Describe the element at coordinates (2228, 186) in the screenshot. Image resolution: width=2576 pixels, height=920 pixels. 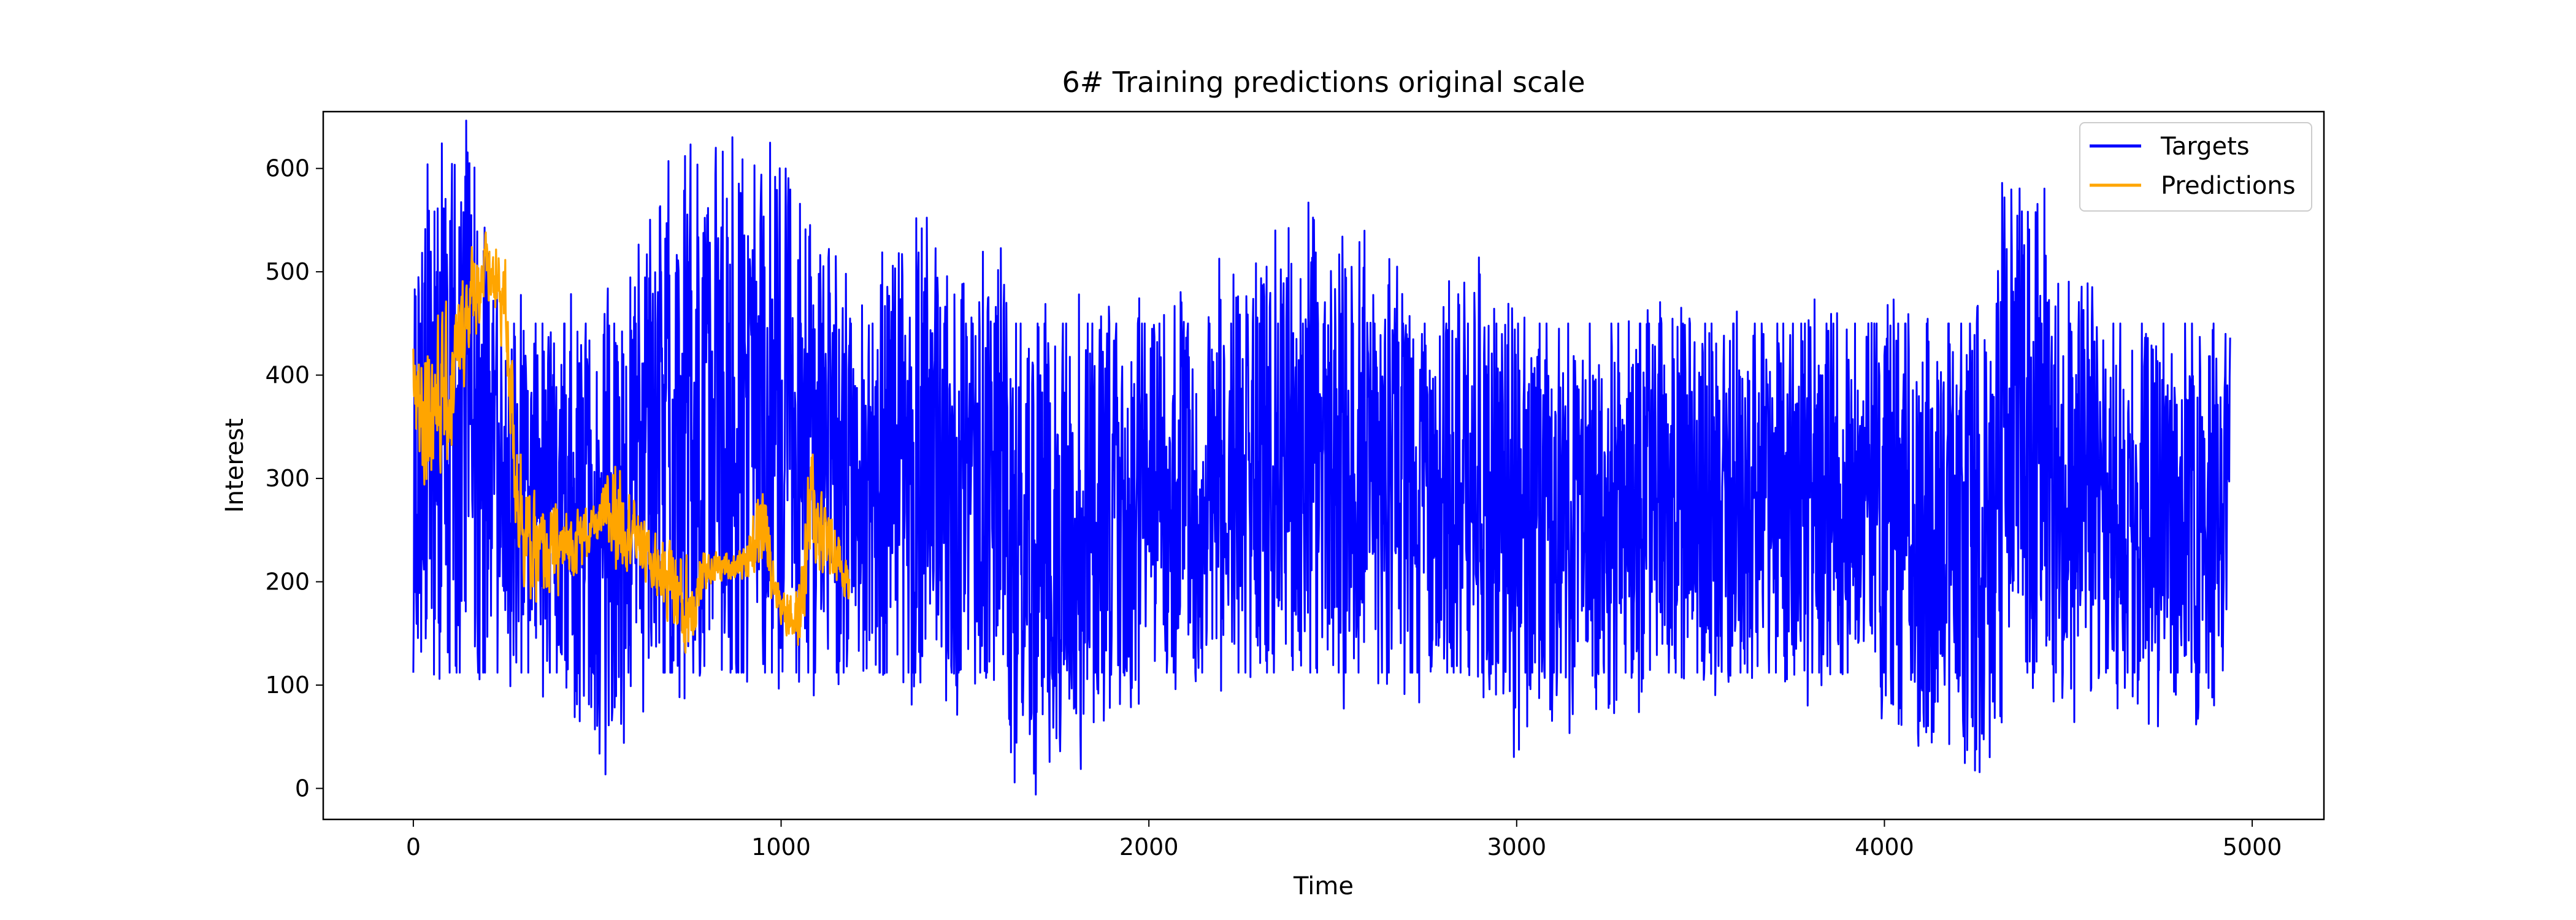
I see `legend-label-predictions: Predictions` at that location.